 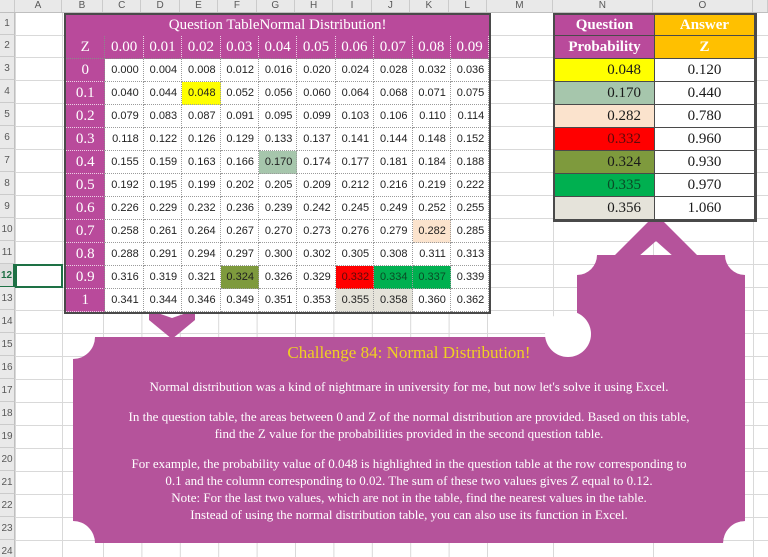 I want to click on z-table-cell: 0.353, so click(x=316, y=300).